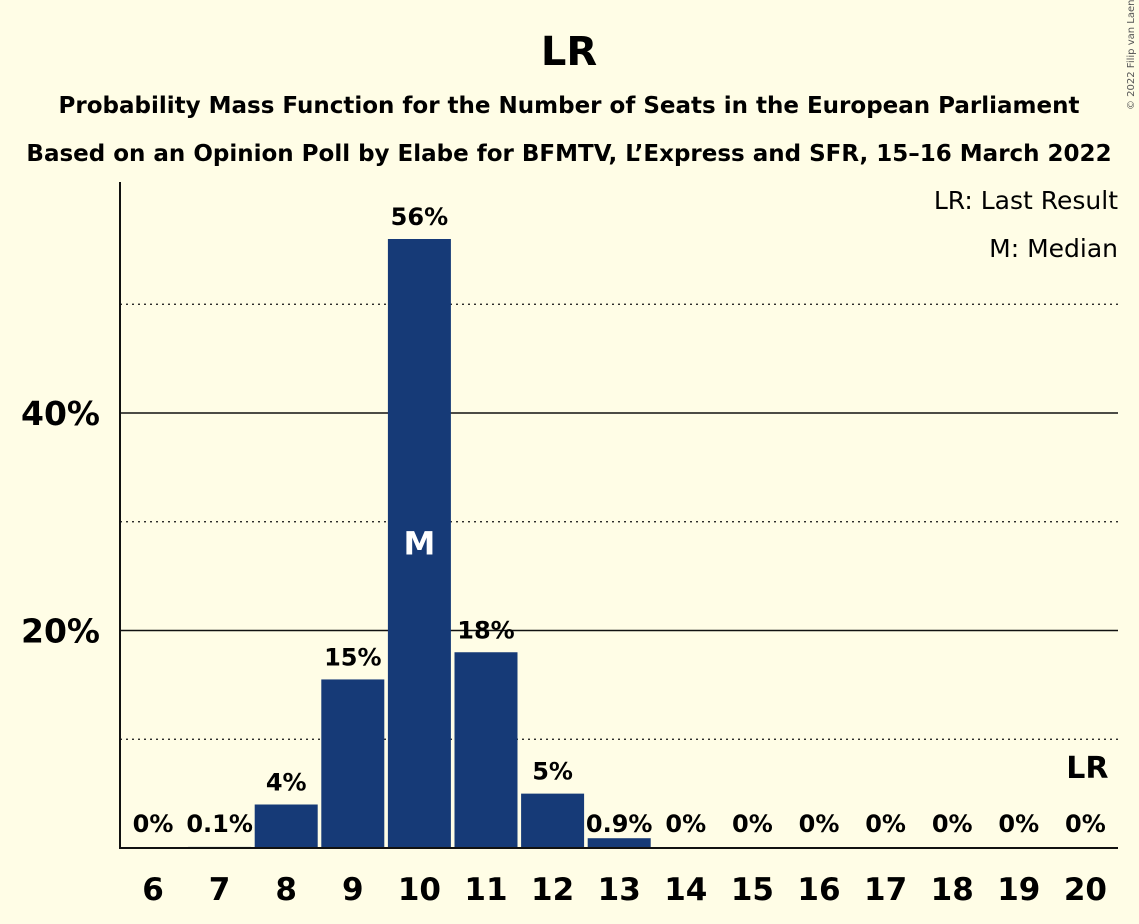  What do you see at coordinates (1085, 890) in the screenshot?
I see `x-tick-label-20: 20` at bounding box center [1085, 890].